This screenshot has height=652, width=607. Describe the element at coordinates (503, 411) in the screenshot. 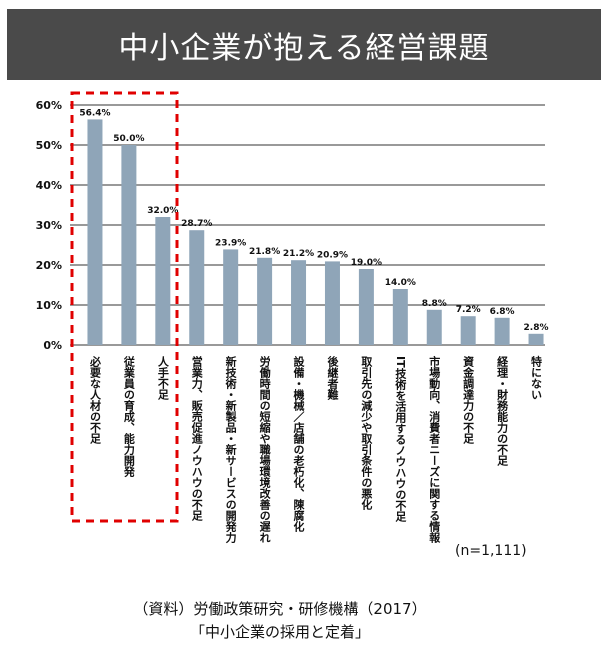

I see `category-label: 経理・財務能力の不足` at that location.